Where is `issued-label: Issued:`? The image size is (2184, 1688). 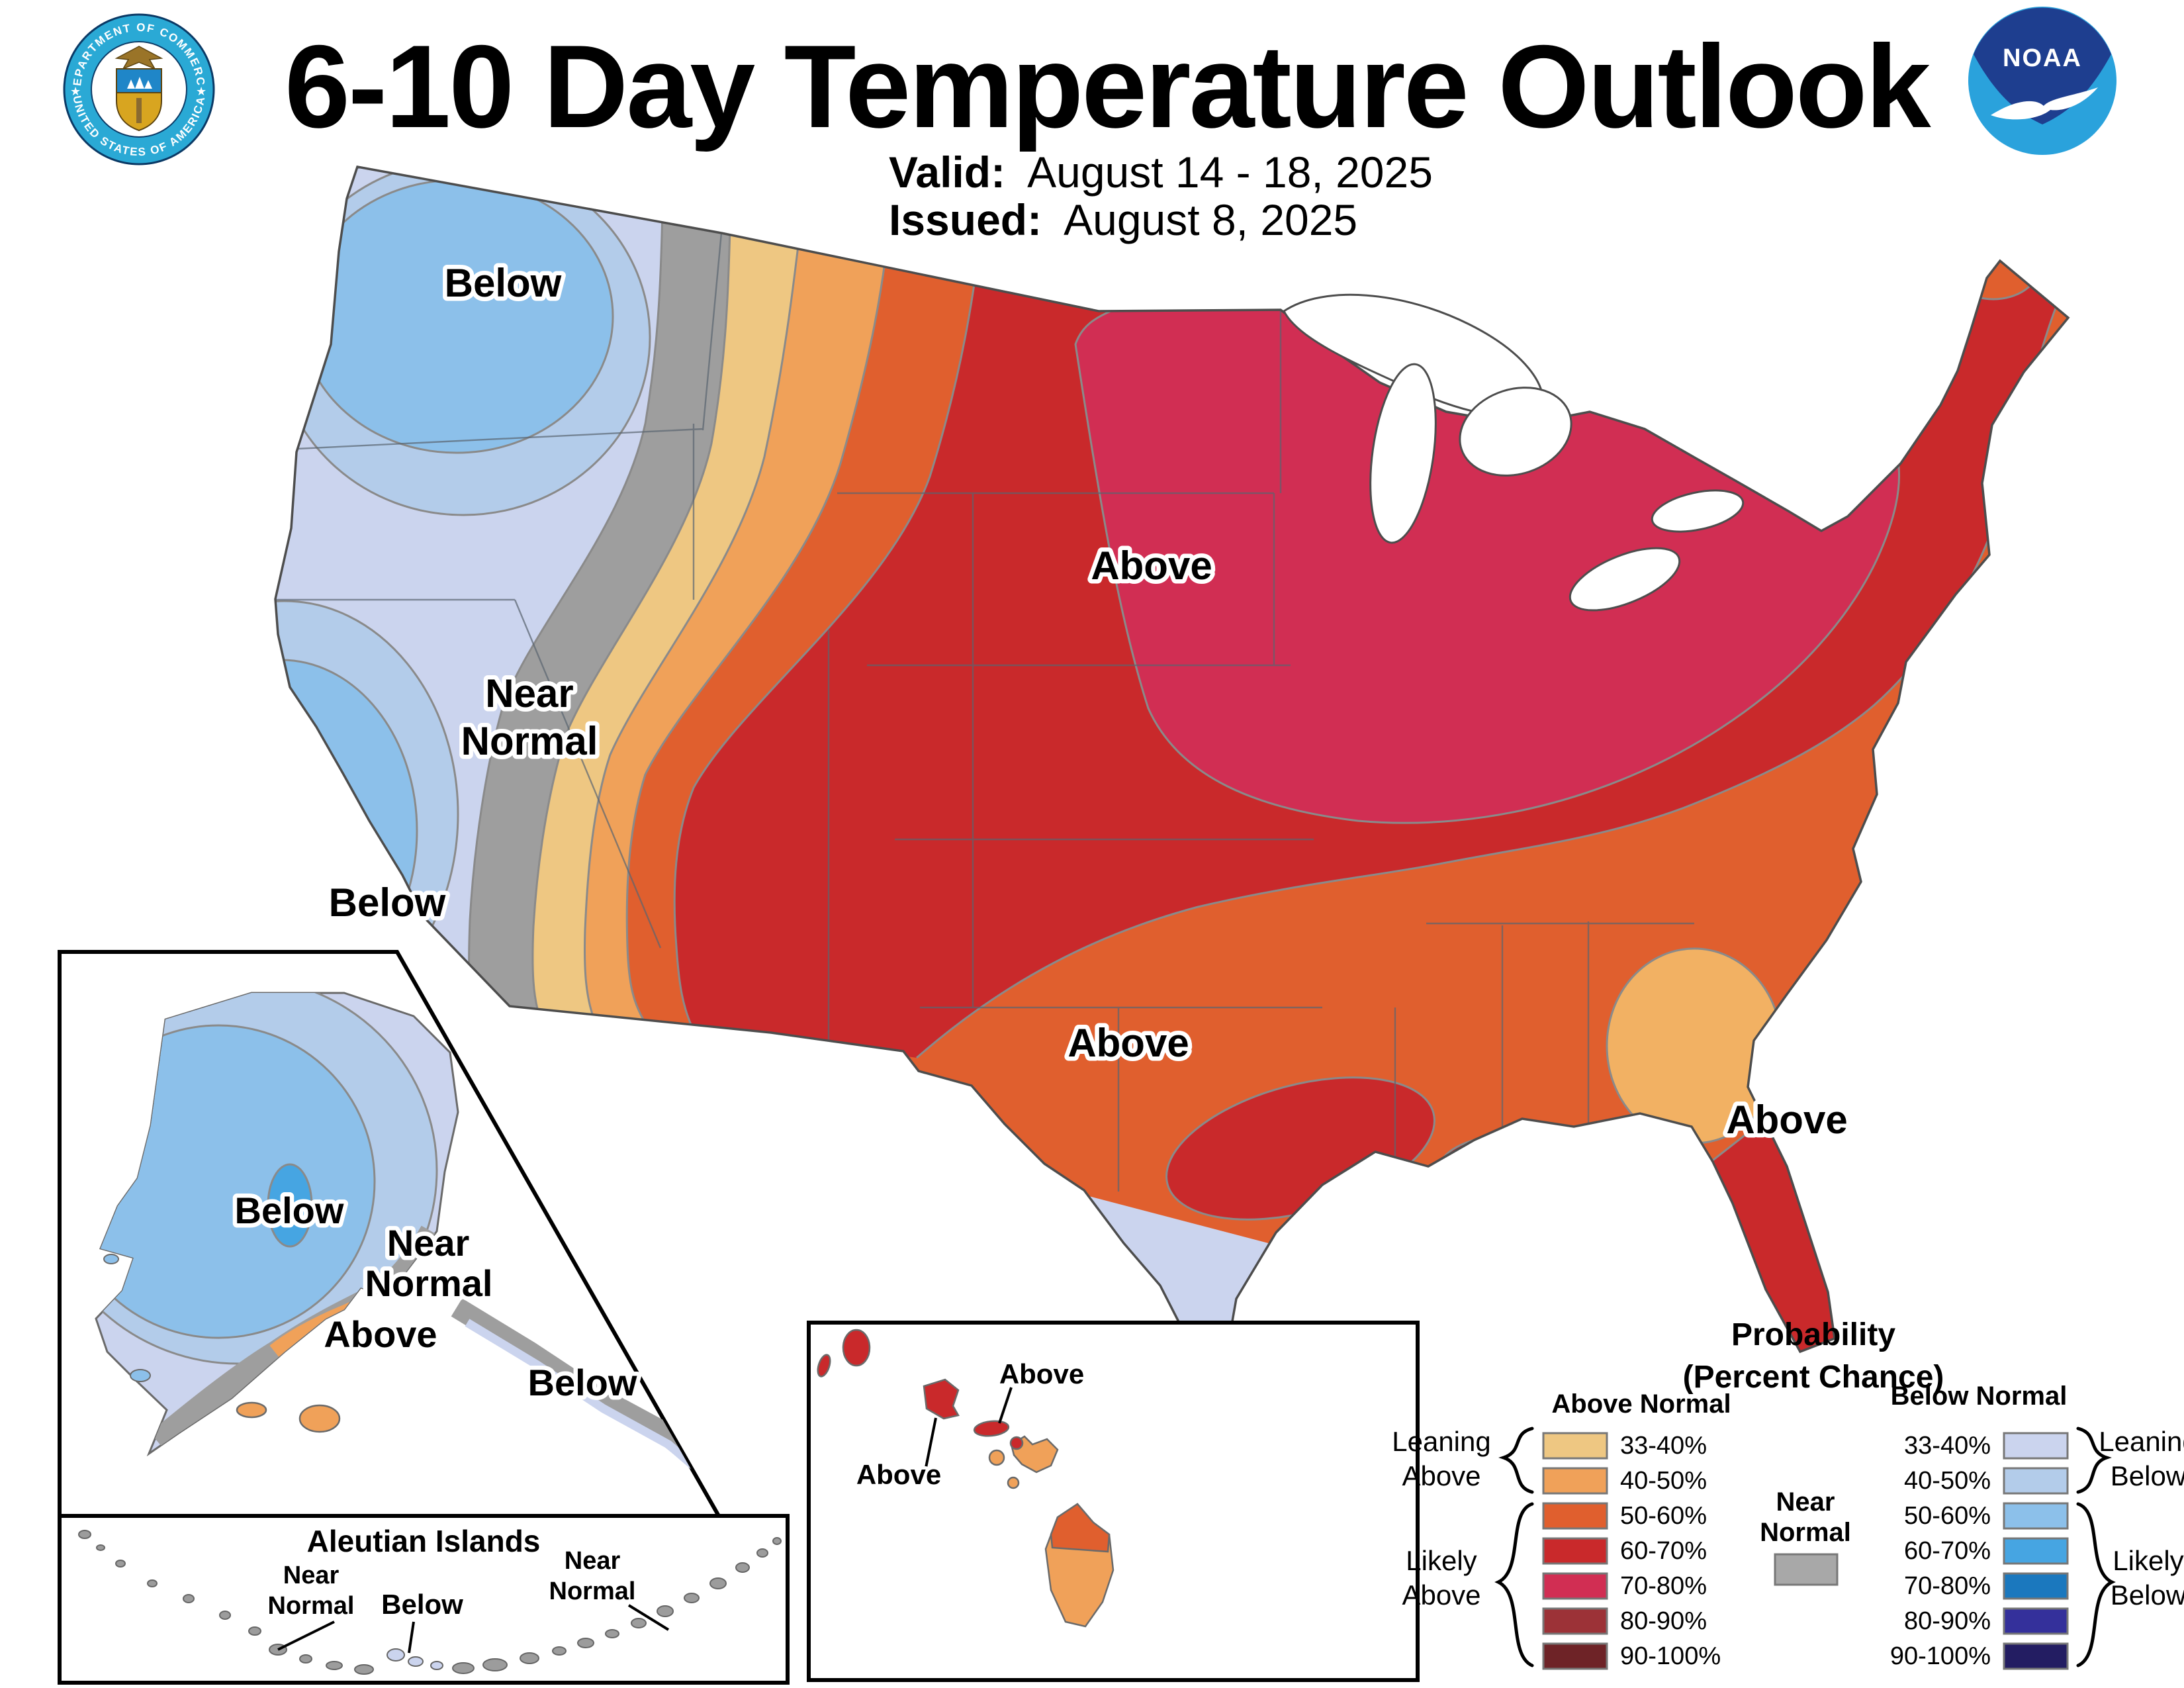
issued-label: Issued: is located at coordinates (966, 219).